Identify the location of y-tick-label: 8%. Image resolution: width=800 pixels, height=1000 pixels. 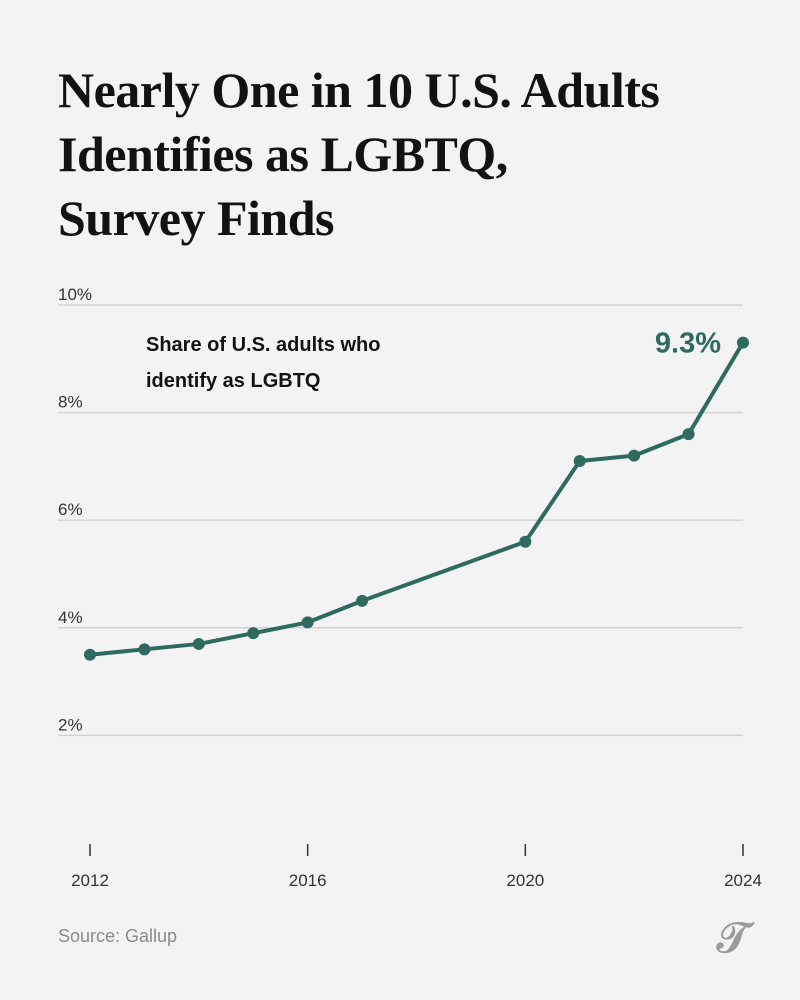
(70, 402).